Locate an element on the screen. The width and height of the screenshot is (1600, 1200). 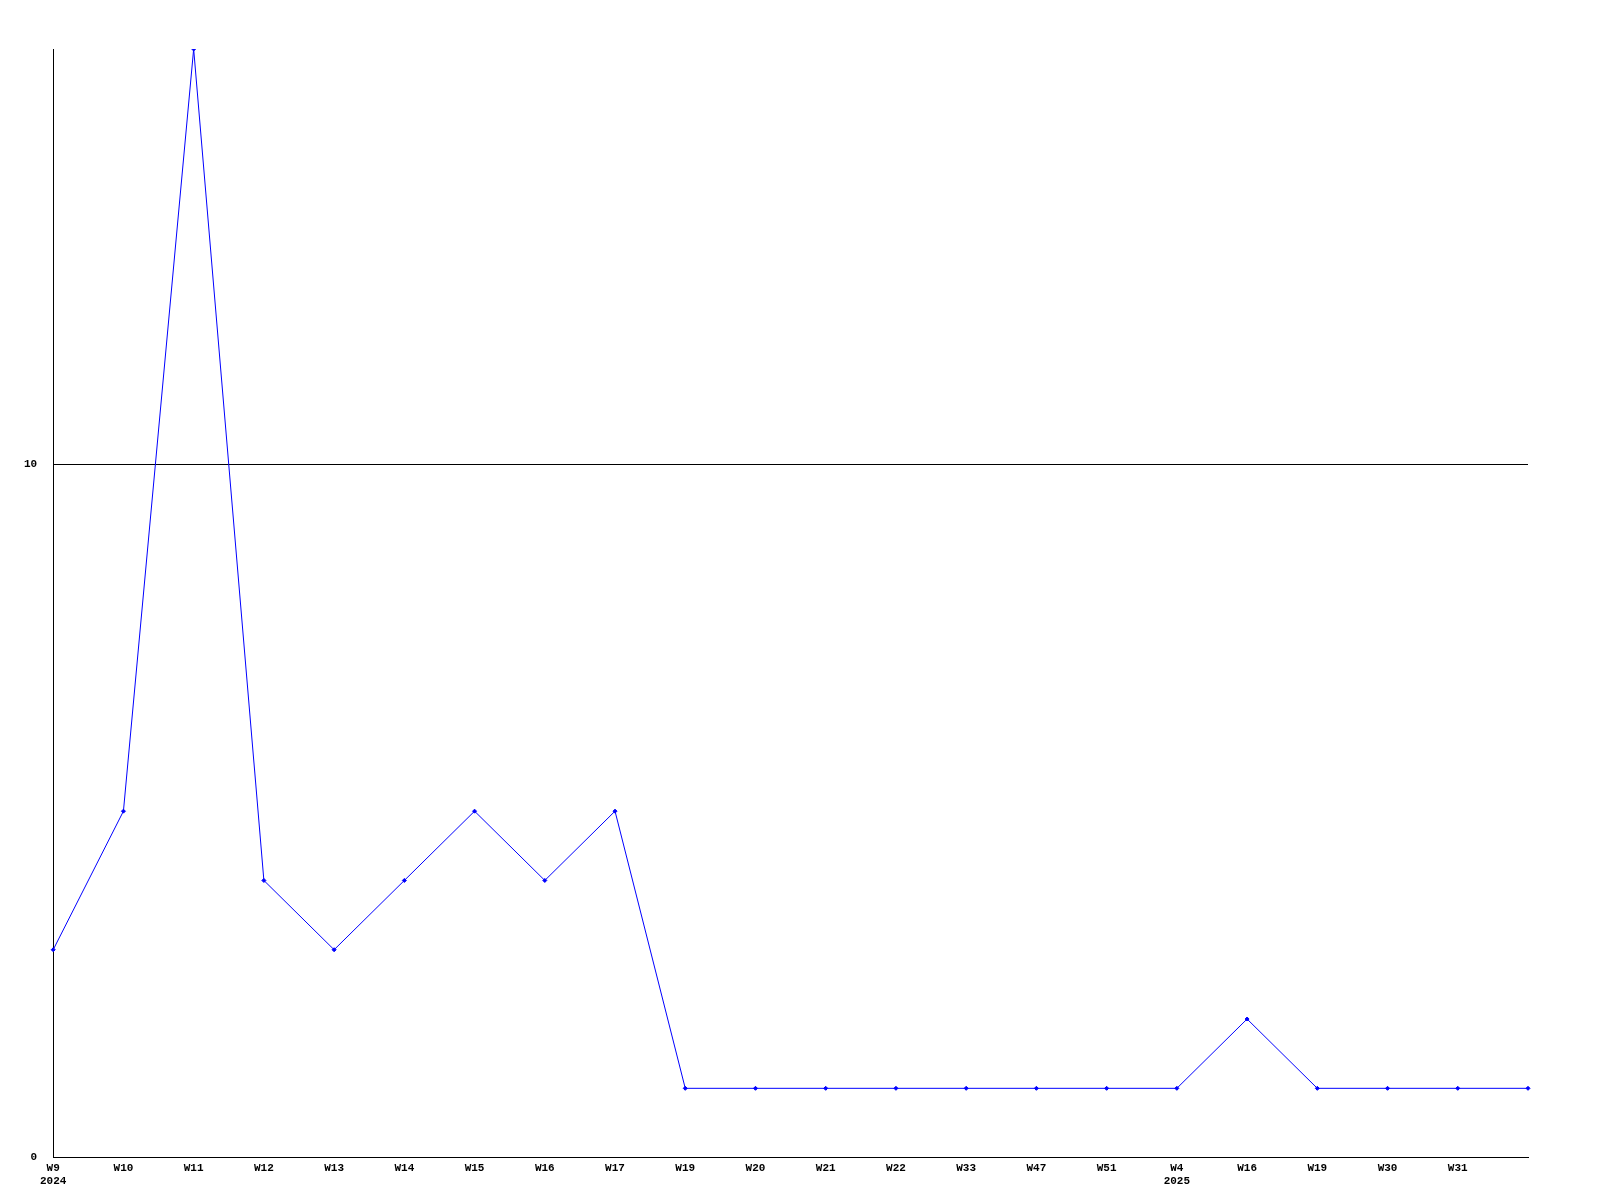
x-tick-label: W22 is located at coordinates (896, 1167).